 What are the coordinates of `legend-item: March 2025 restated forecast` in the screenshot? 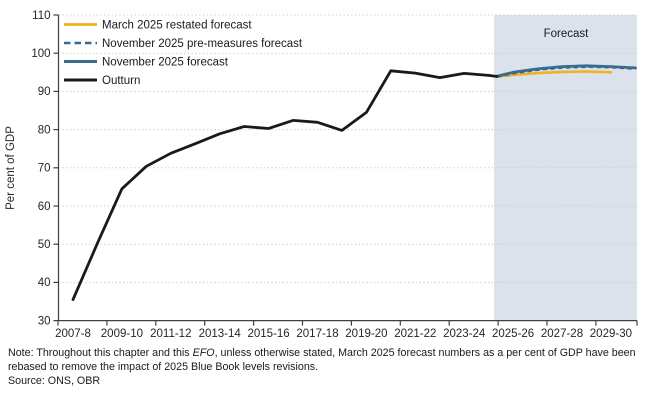 It's located at (158, 26).